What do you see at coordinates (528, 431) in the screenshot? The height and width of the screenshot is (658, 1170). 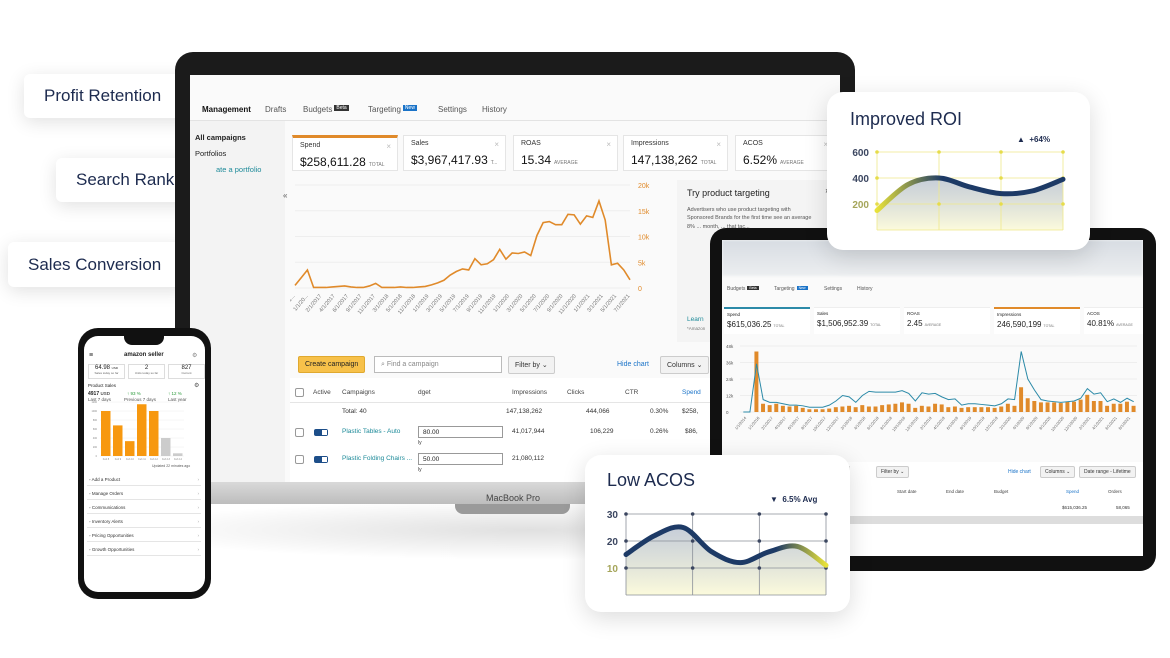 I see `row-impressions: 41,017,944` at bounding box center [528, 431].